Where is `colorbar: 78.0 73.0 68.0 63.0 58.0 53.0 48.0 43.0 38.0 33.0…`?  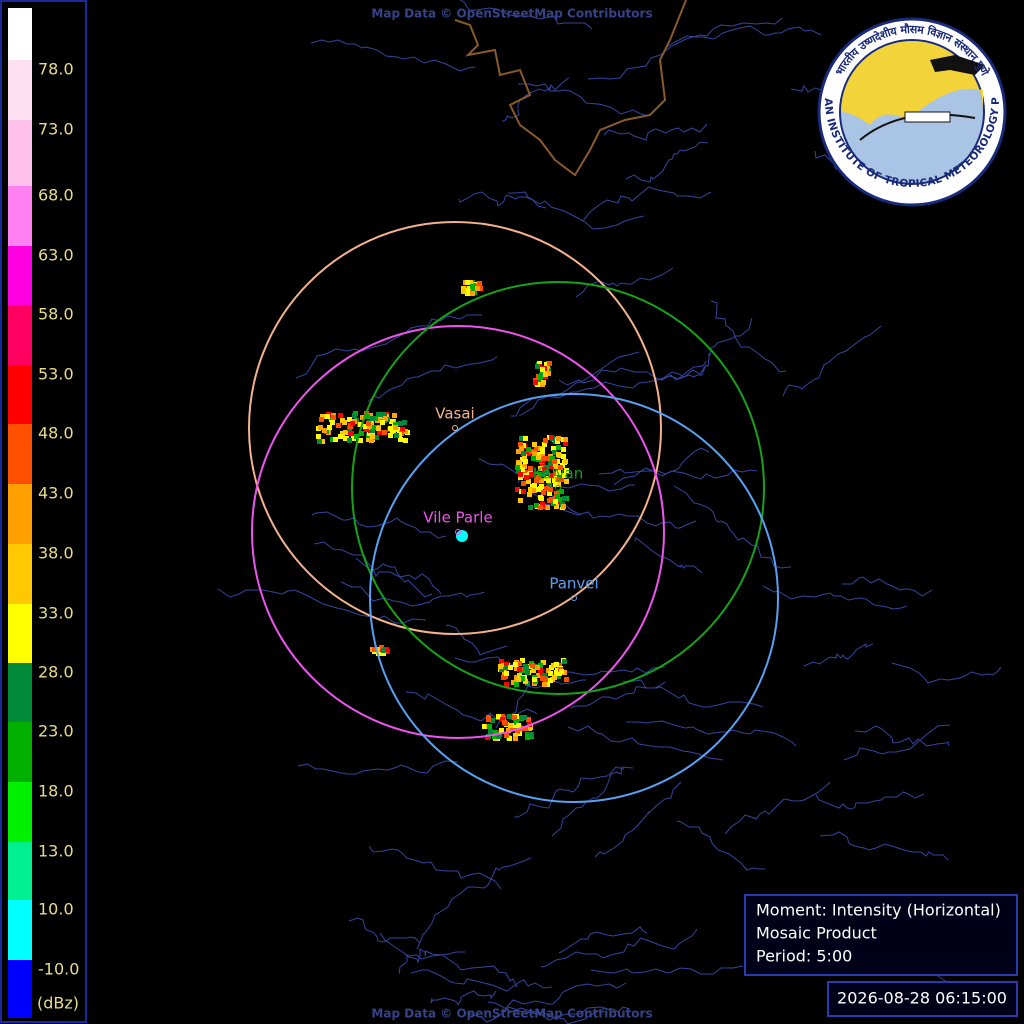 colorbar: 78.0 73.0 68.0 63.0 58.0 53.0 48.0 43.0 38.0 33.0… is located at coordinates (43, 513).